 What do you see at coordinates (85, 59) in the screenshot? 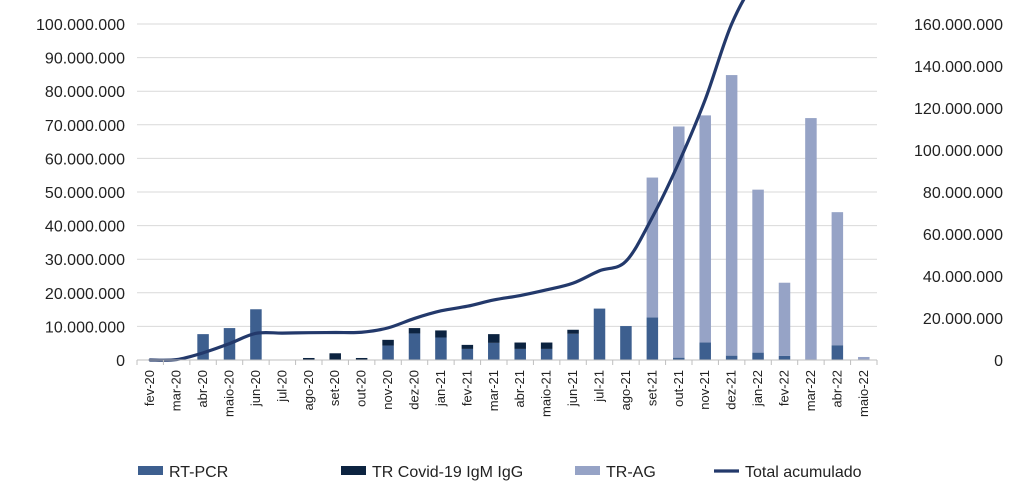
I see `y-left-tick-label: 90.000.000` at bounding box center [85, 59].